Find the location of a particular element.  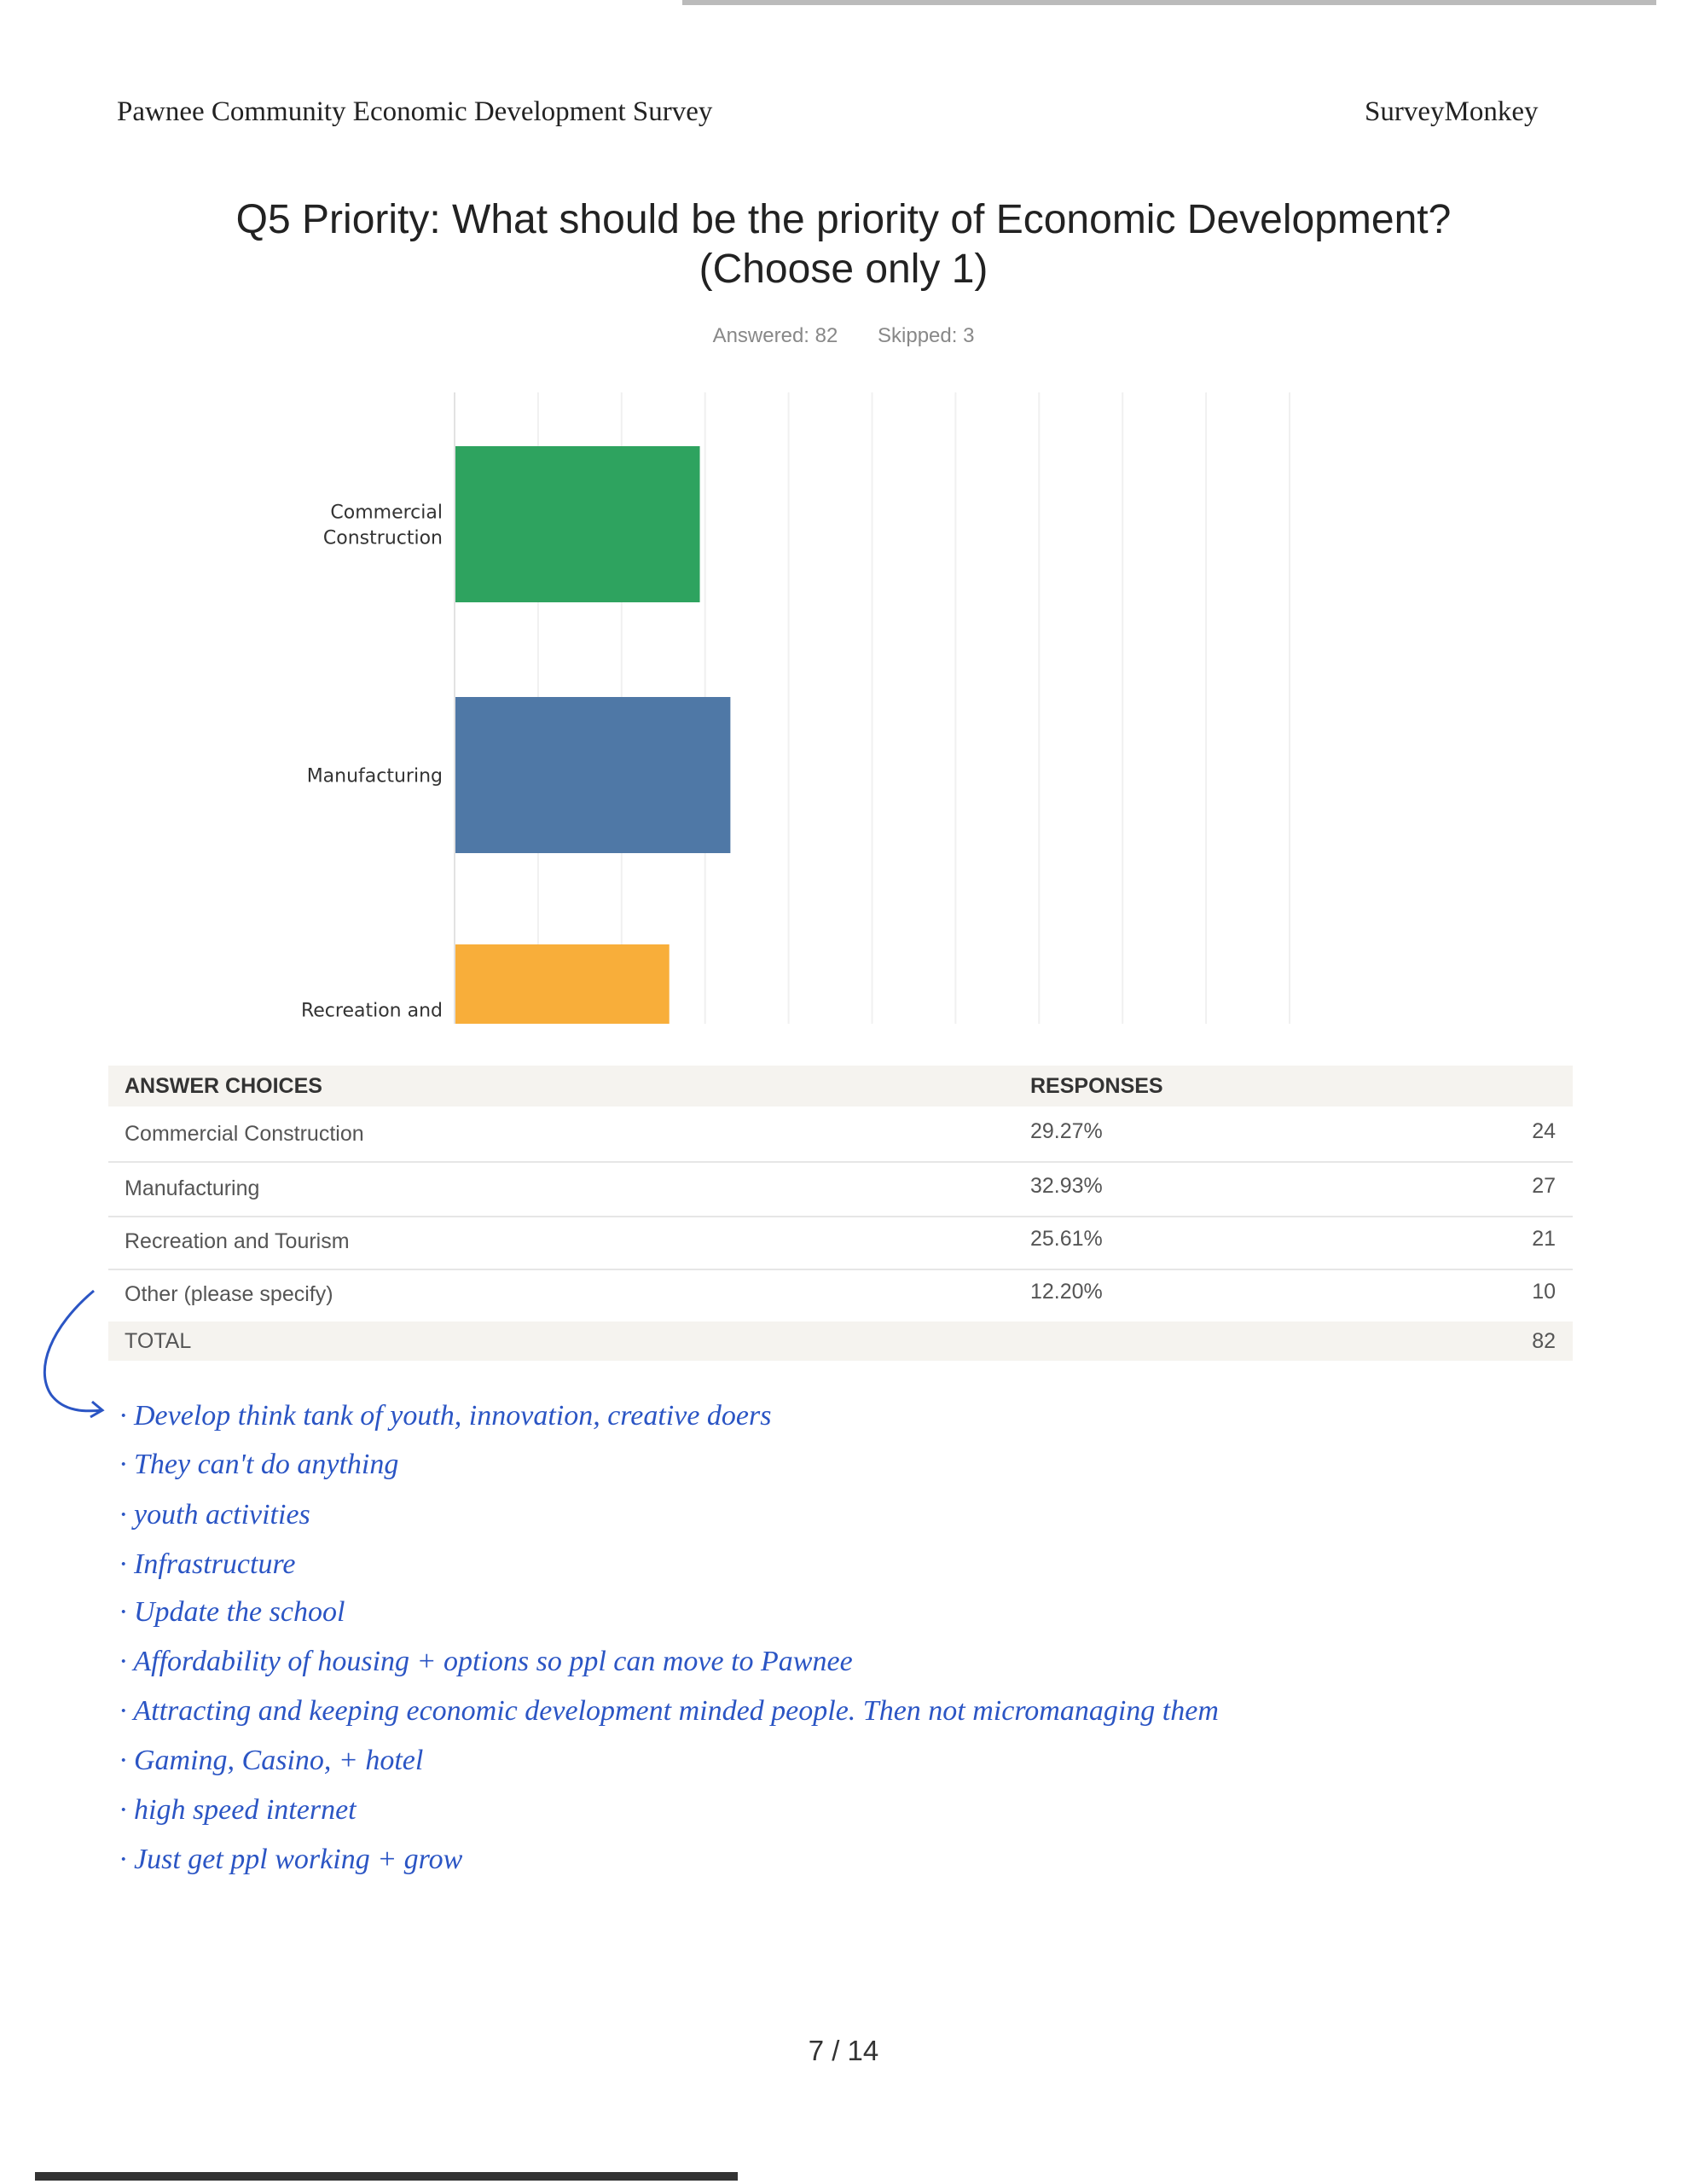

total-count: 82 is located at coordinates (1544, 1341).